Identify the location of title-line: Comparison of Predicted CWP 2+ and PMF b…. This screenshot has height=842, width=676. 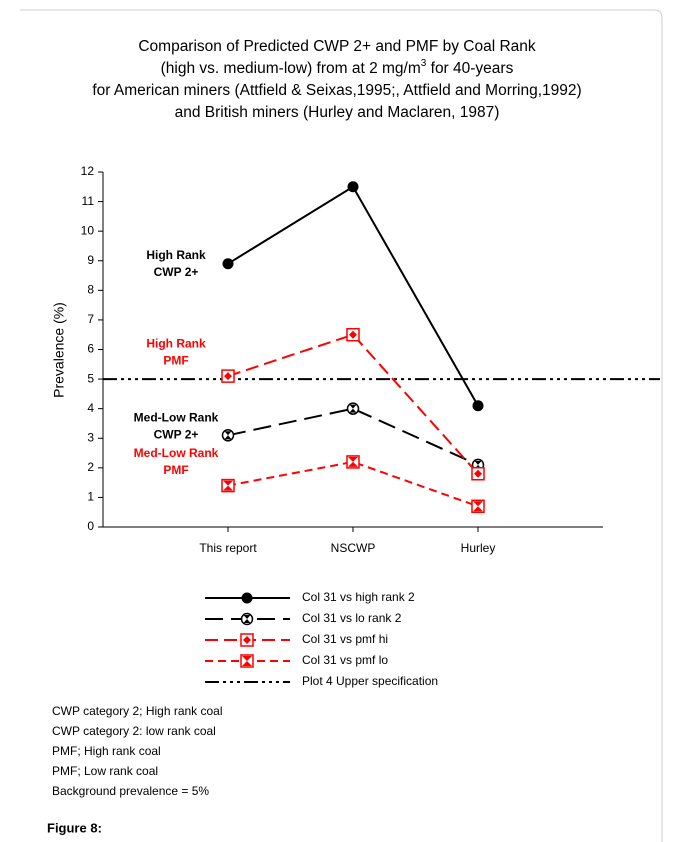
(337, 46).